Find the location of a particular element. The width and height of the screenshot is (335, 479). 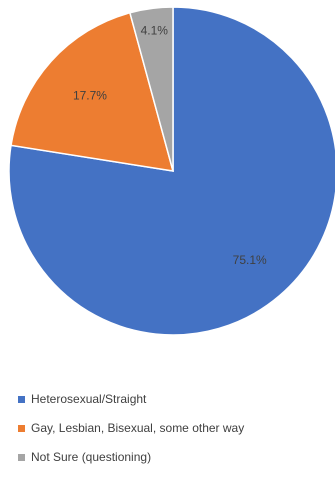

legend-label: Not Sure (questioning) is located at coordinates (91, 457).